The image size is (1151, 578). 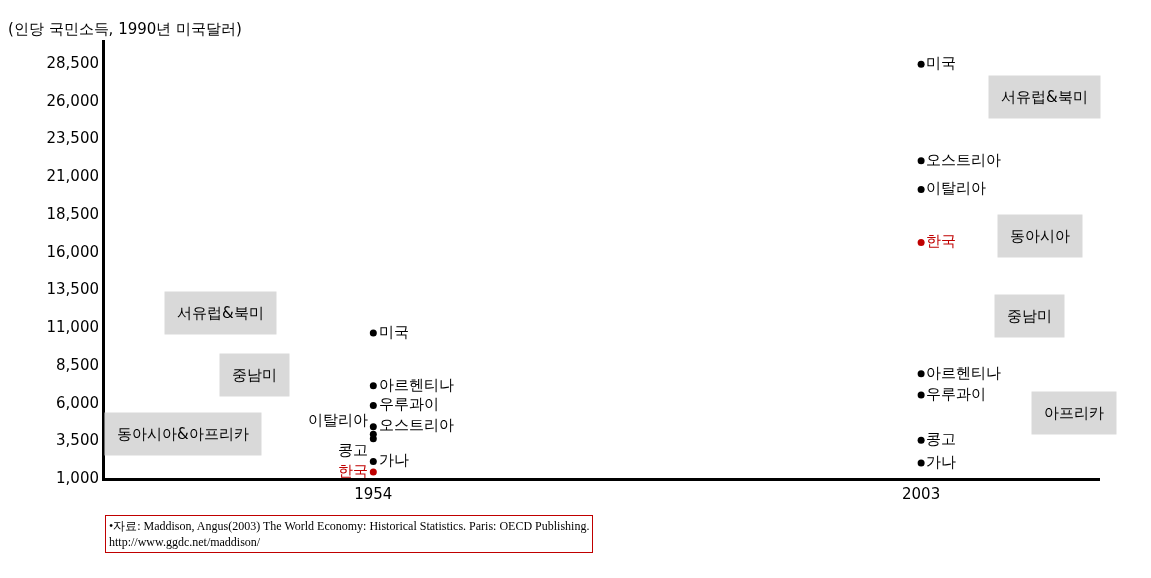 I want to click on annotation: 동아시아, so click(x=1040, y=236).